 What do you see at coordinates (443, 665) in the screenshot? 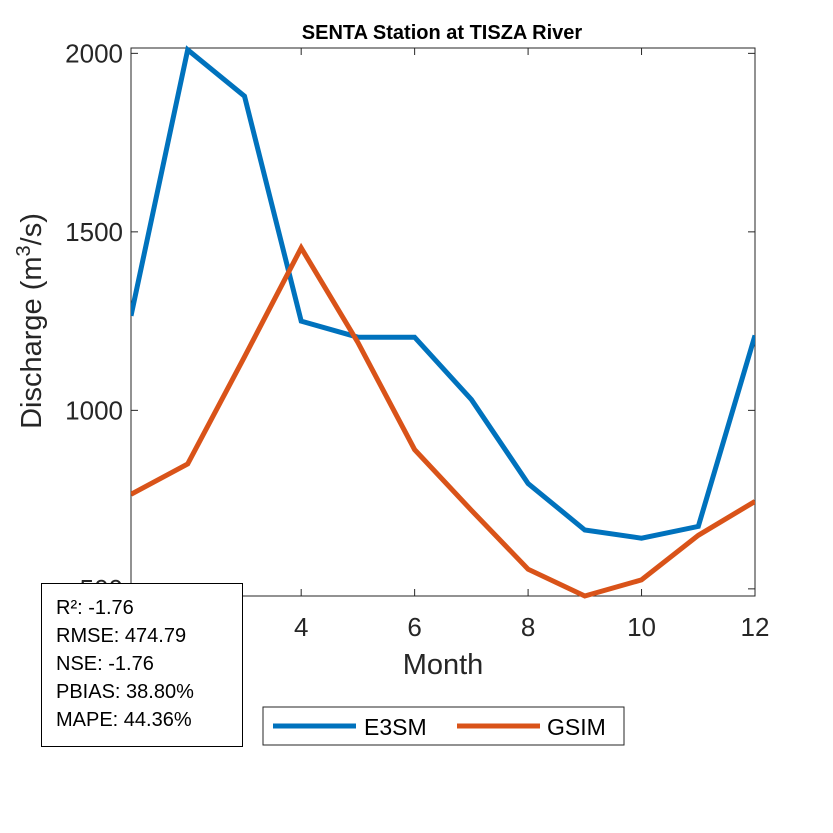
I see `x-axis-label: Month` at bounding box center [443, 665].